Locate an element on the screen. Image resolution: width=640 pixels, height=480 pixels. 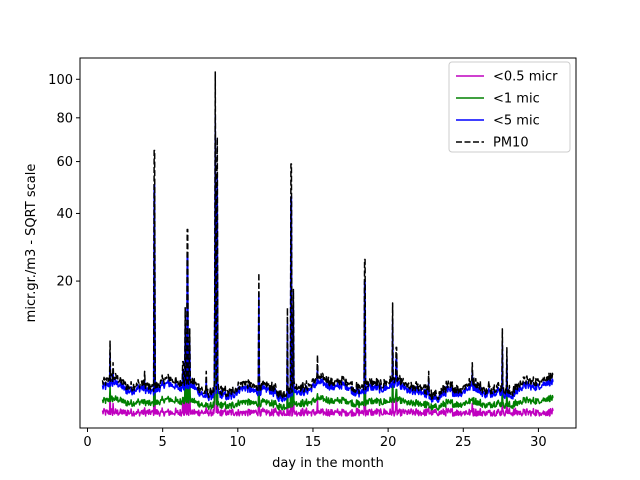
x-tick-label: 30 is located at coordinates (538, 442).